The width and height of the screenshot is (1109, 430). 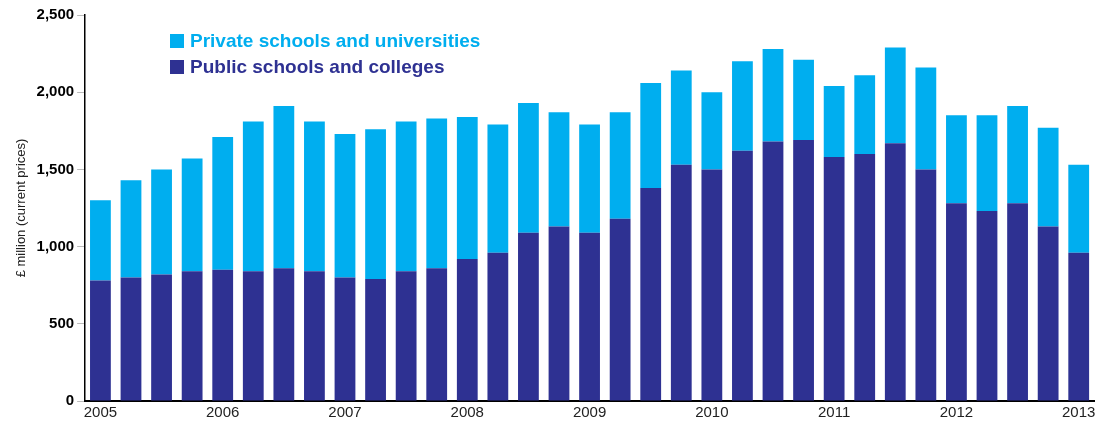 What do you see at coordinates (345, 412) in the screenshot?
I see `x-tick-label: 2007` at bounding box center [345, 412].